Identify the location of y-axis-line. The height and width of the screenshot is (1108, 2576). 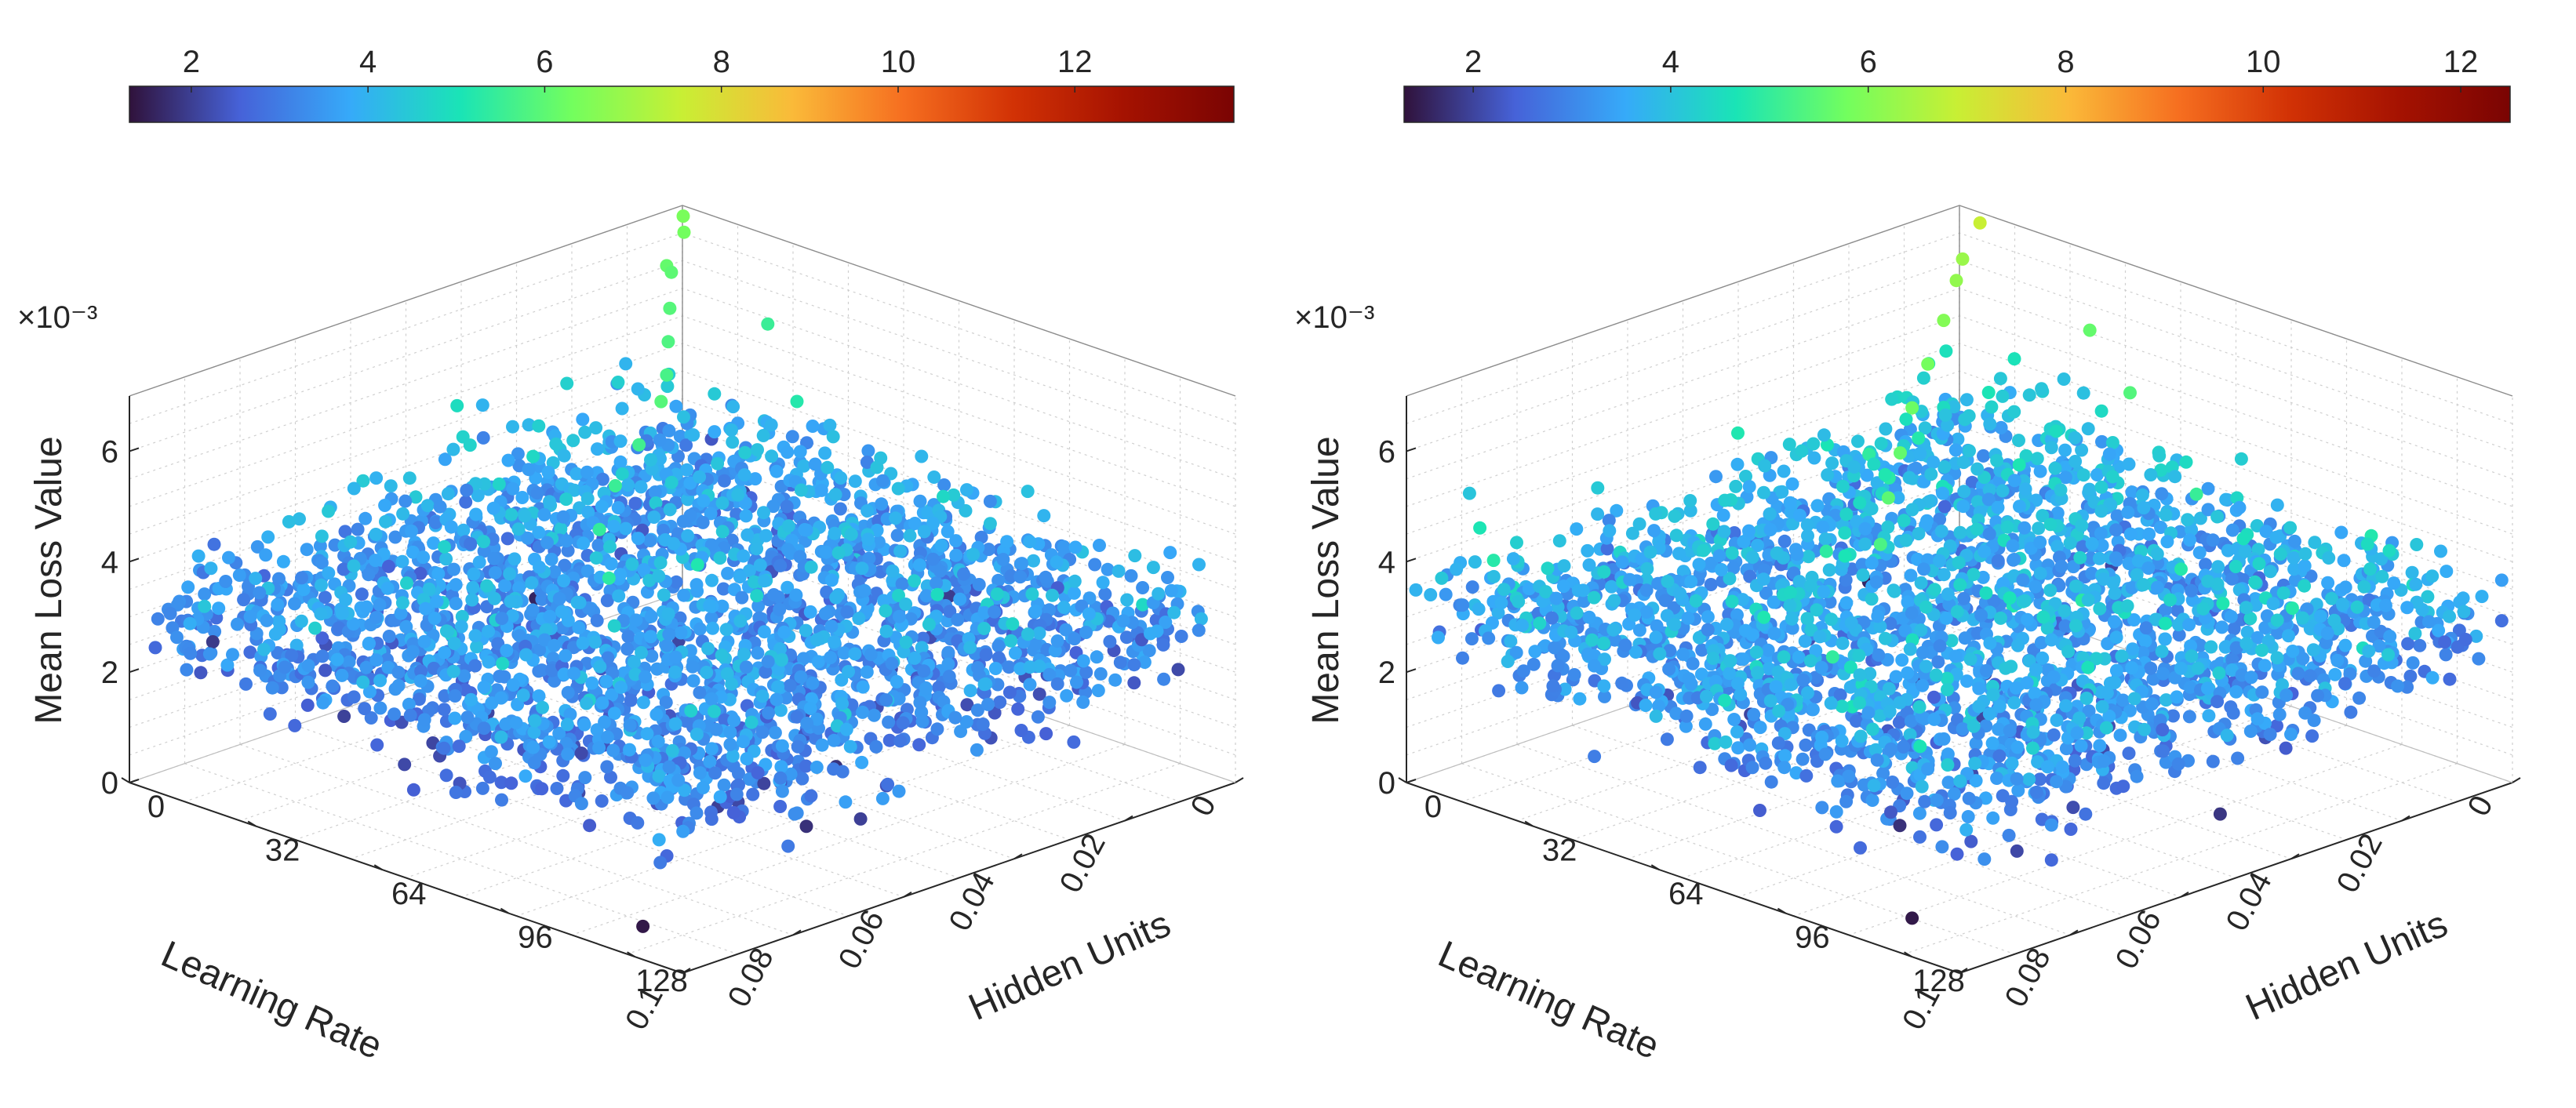
(2236, 878).